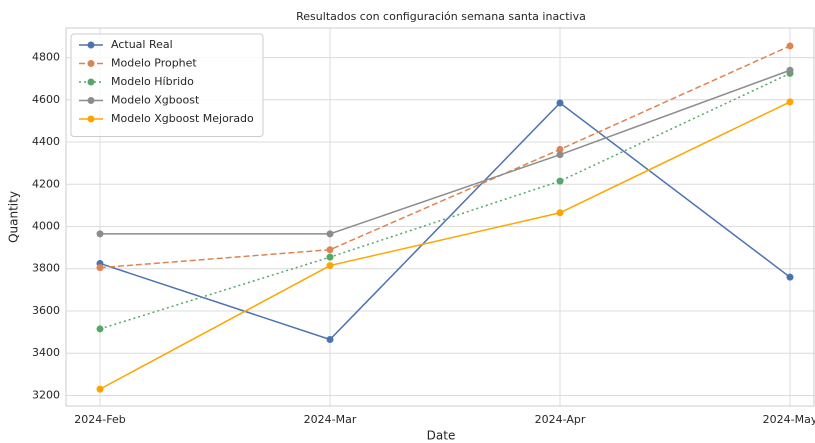 This screenshot has width=815, height=443. Describe the element at coordinates (154, 63) in the screenshot. I see `legend-label: Modelo Prophet` at that location.